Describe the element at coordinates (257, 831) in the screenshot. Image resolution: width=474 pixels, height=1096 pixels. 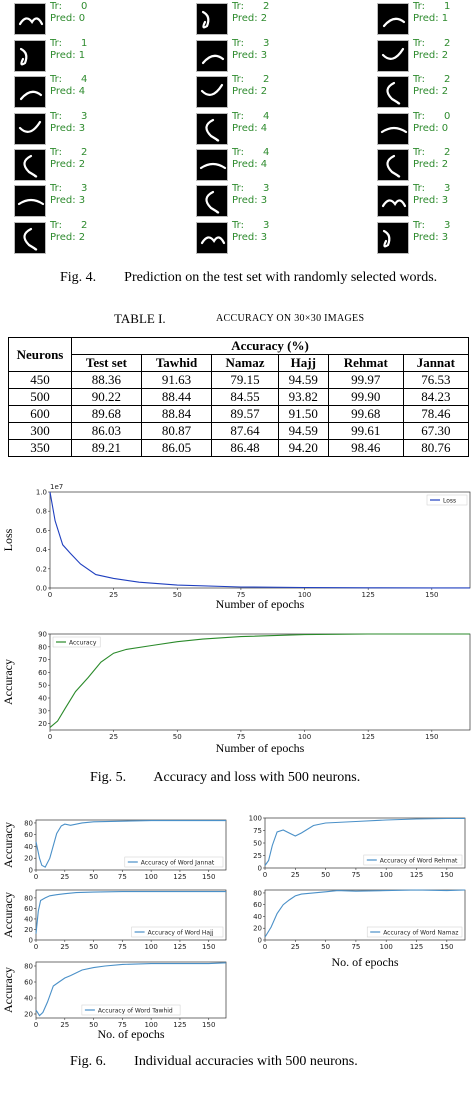
I see `y-tick-label: 75` at that location.